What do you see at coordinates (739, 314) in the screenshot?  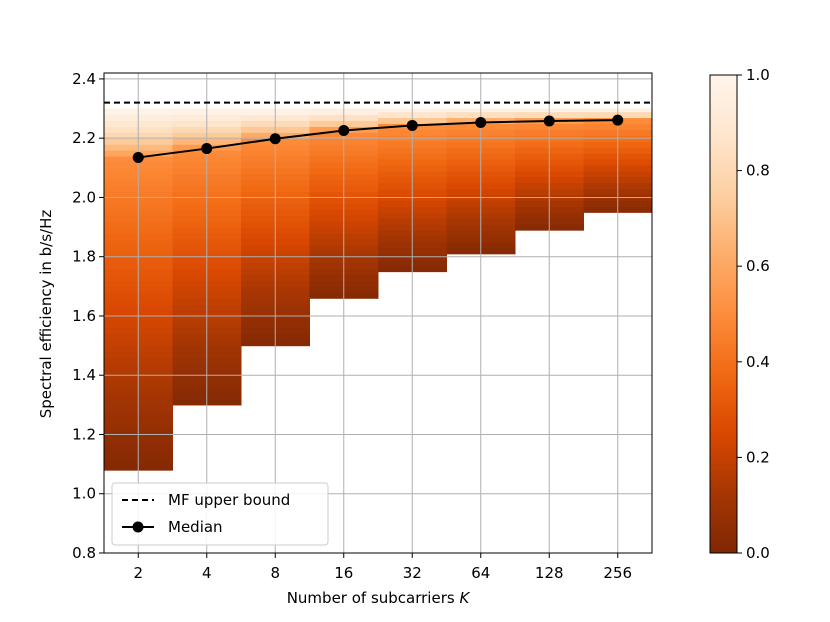 I see `colorbar: 0.0 0.2 0.4 0.6 0.8 1.0` at bounding box center [739, 314].